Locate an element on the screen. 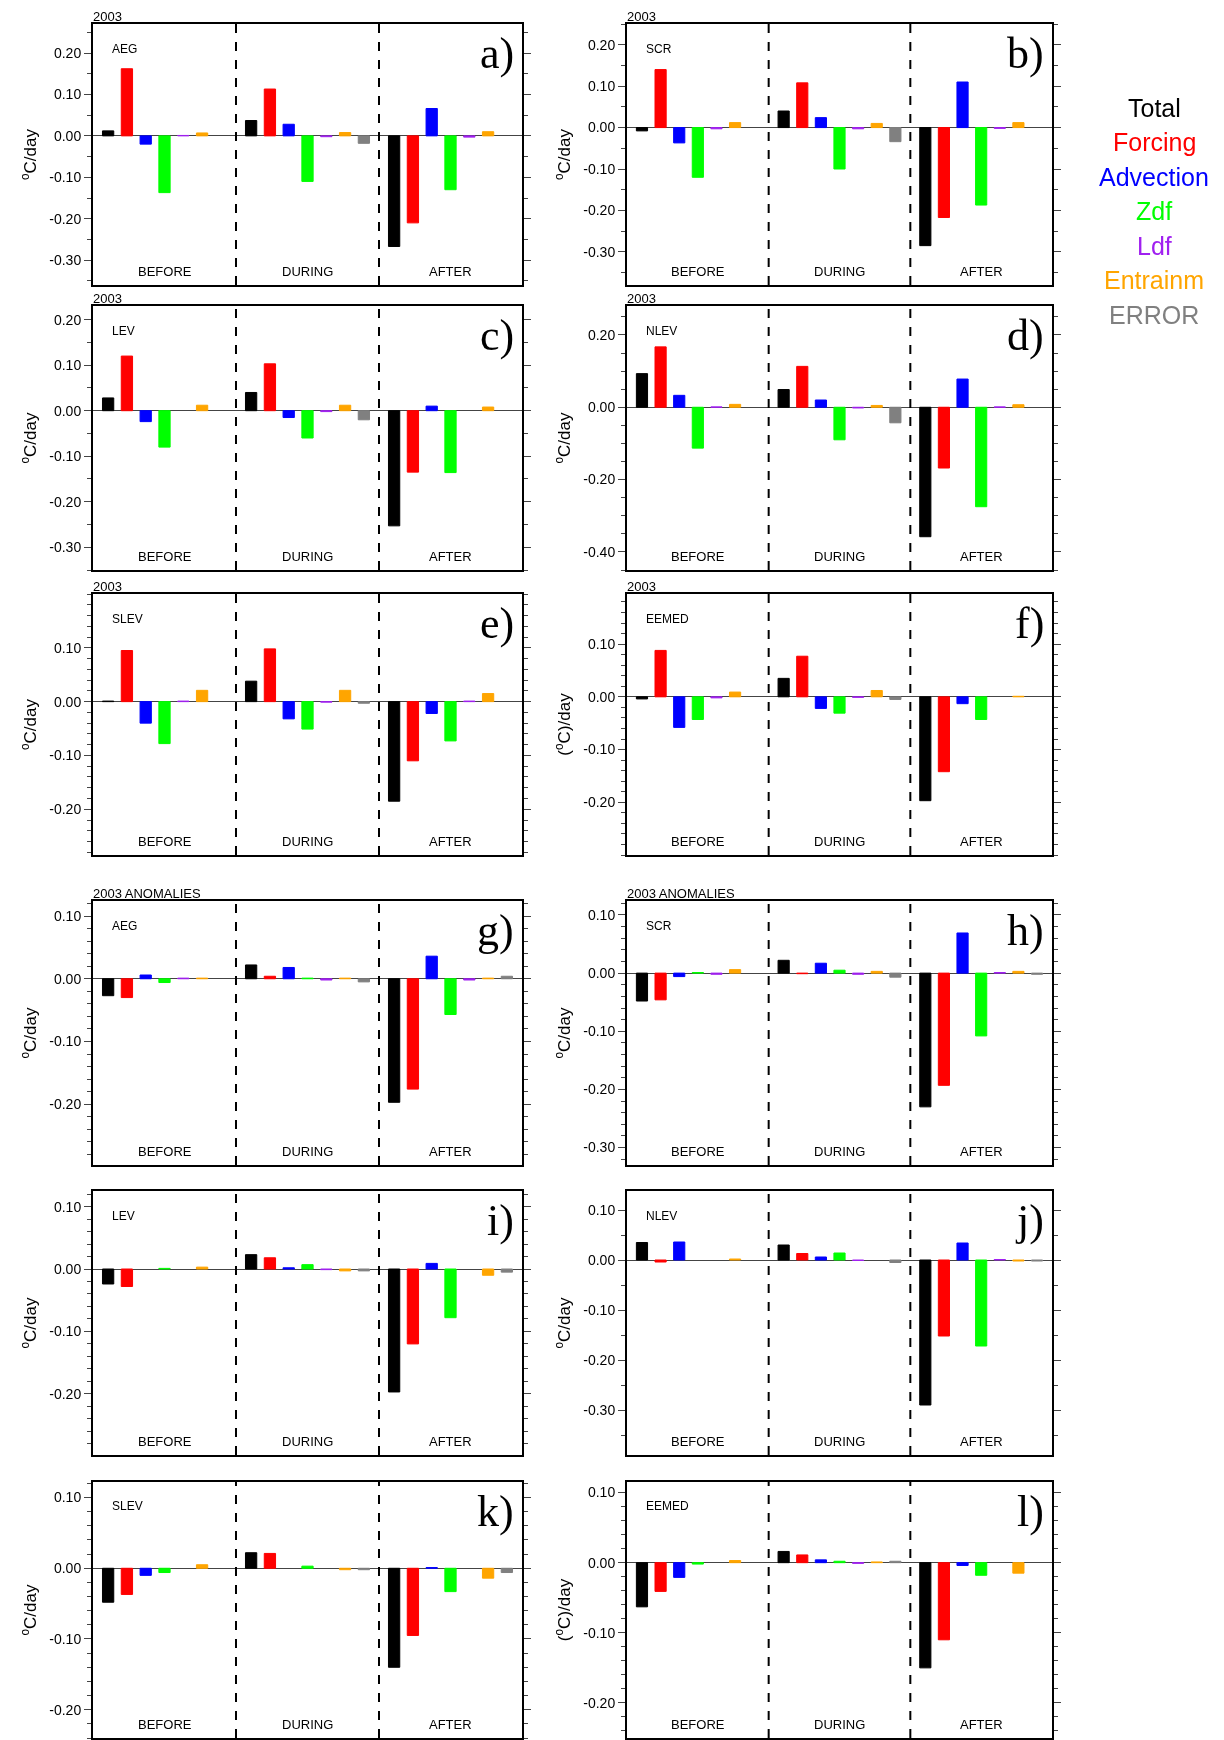  y-tick-label: -0.30 is located at coordinates (65, 547).